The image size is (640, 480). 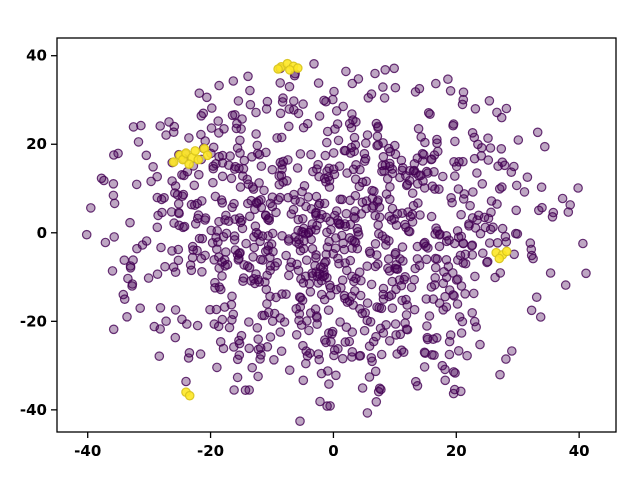 I want to click on x-tick-label: -40, so click(x=87, y=451).